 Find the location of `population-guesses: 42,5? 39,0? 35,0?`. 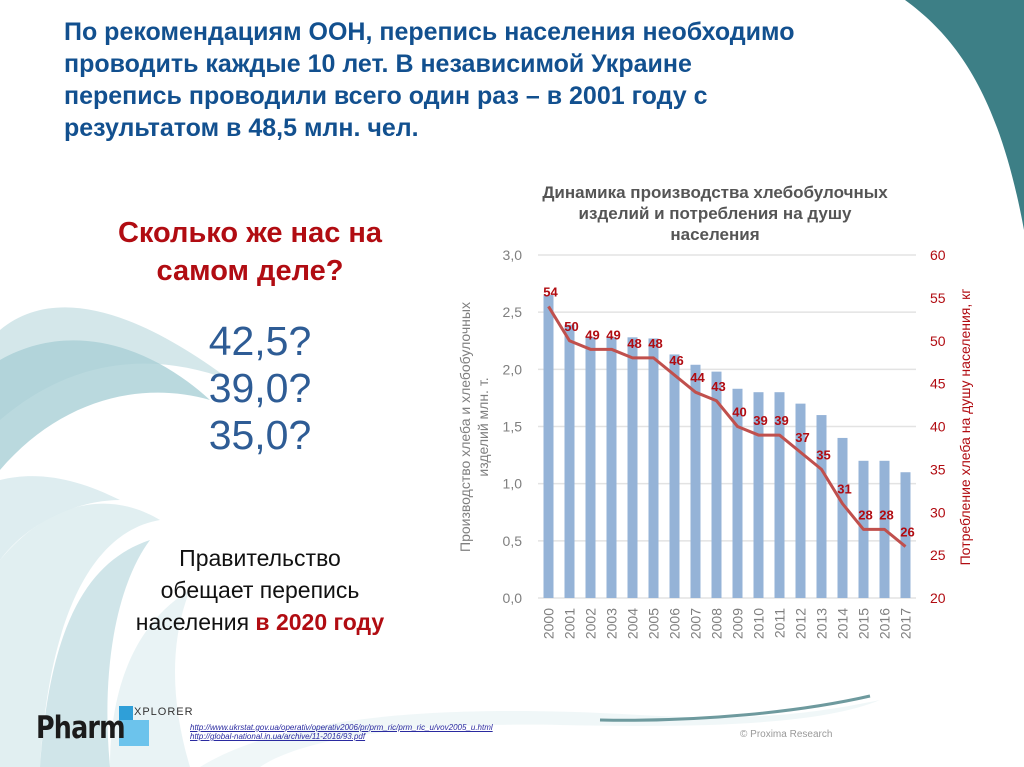

population-guesses: 42,5? 39,0? 35,0? is located at coordinates (260, 388).